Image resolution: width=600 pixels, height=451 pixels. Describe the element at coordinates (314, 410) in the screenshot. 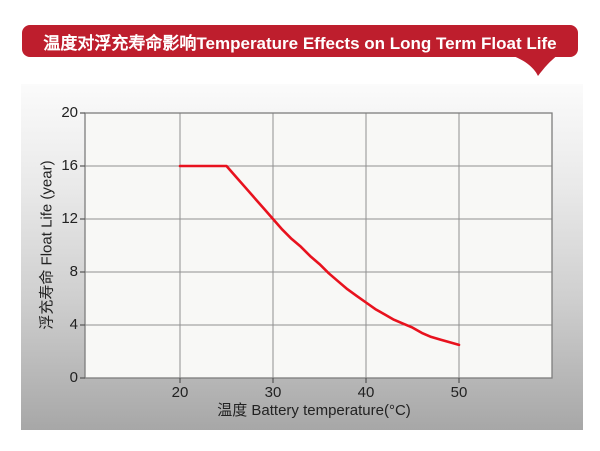

I see `x-axis-title: 温度 Battery temperature(°C)` at that location.